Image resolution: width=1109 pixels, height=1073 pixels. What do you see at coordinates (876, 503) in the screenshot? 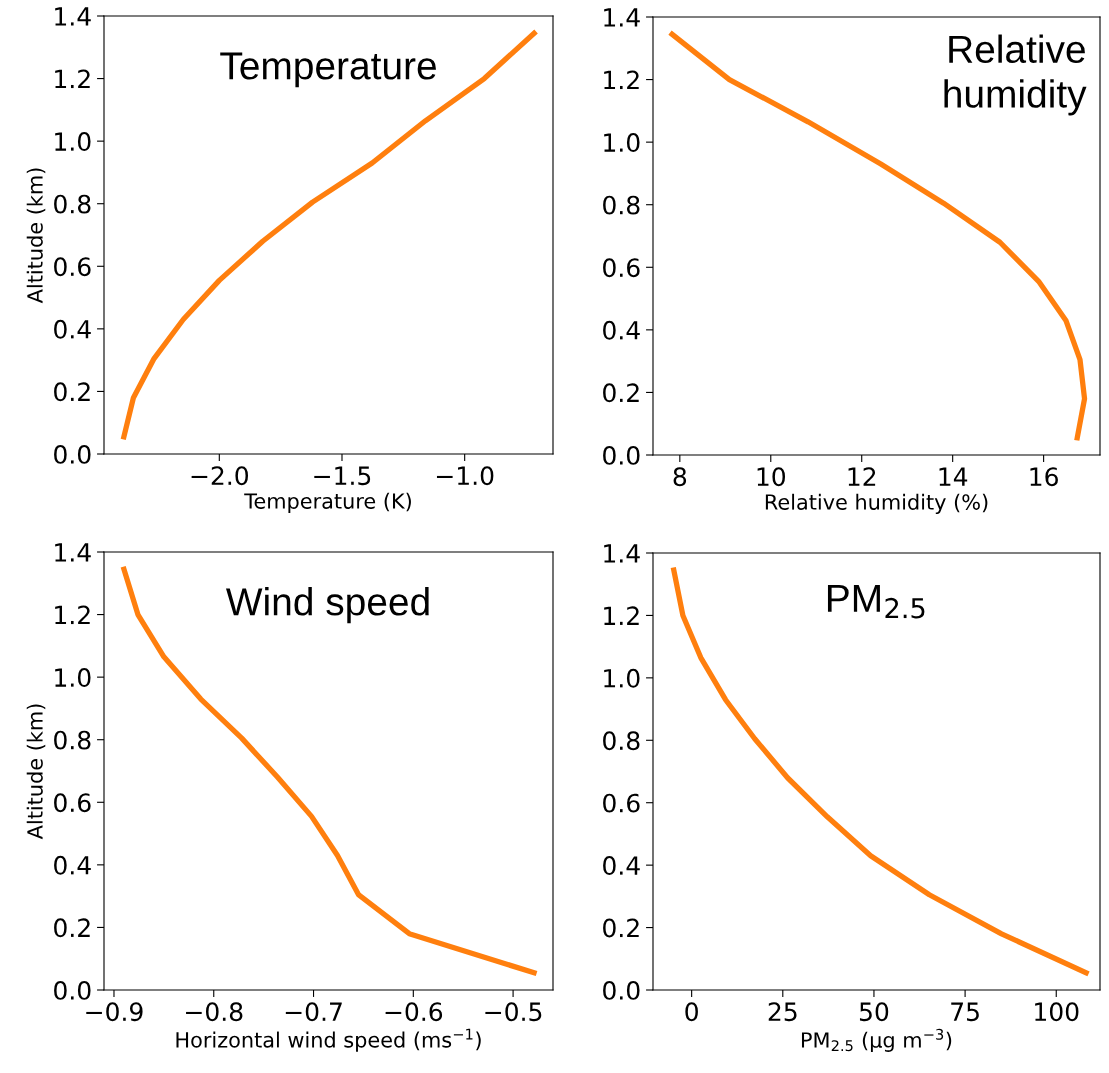
I see `x-axis-title: Relative humidity (%)` at bounding box center [876, 503].